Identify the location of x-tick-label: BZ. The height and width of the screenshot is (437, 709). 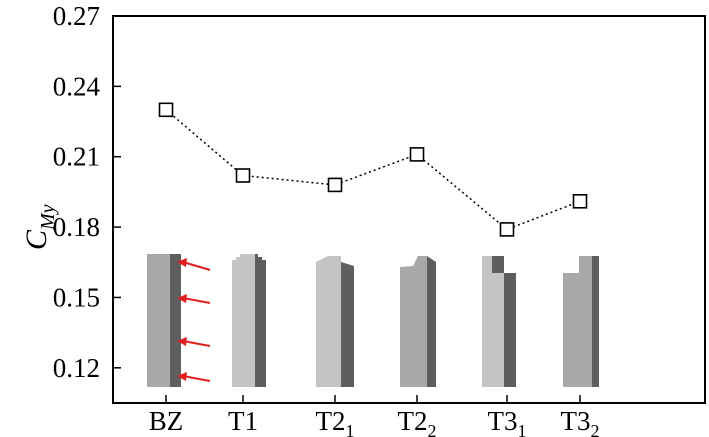
(166, 421).